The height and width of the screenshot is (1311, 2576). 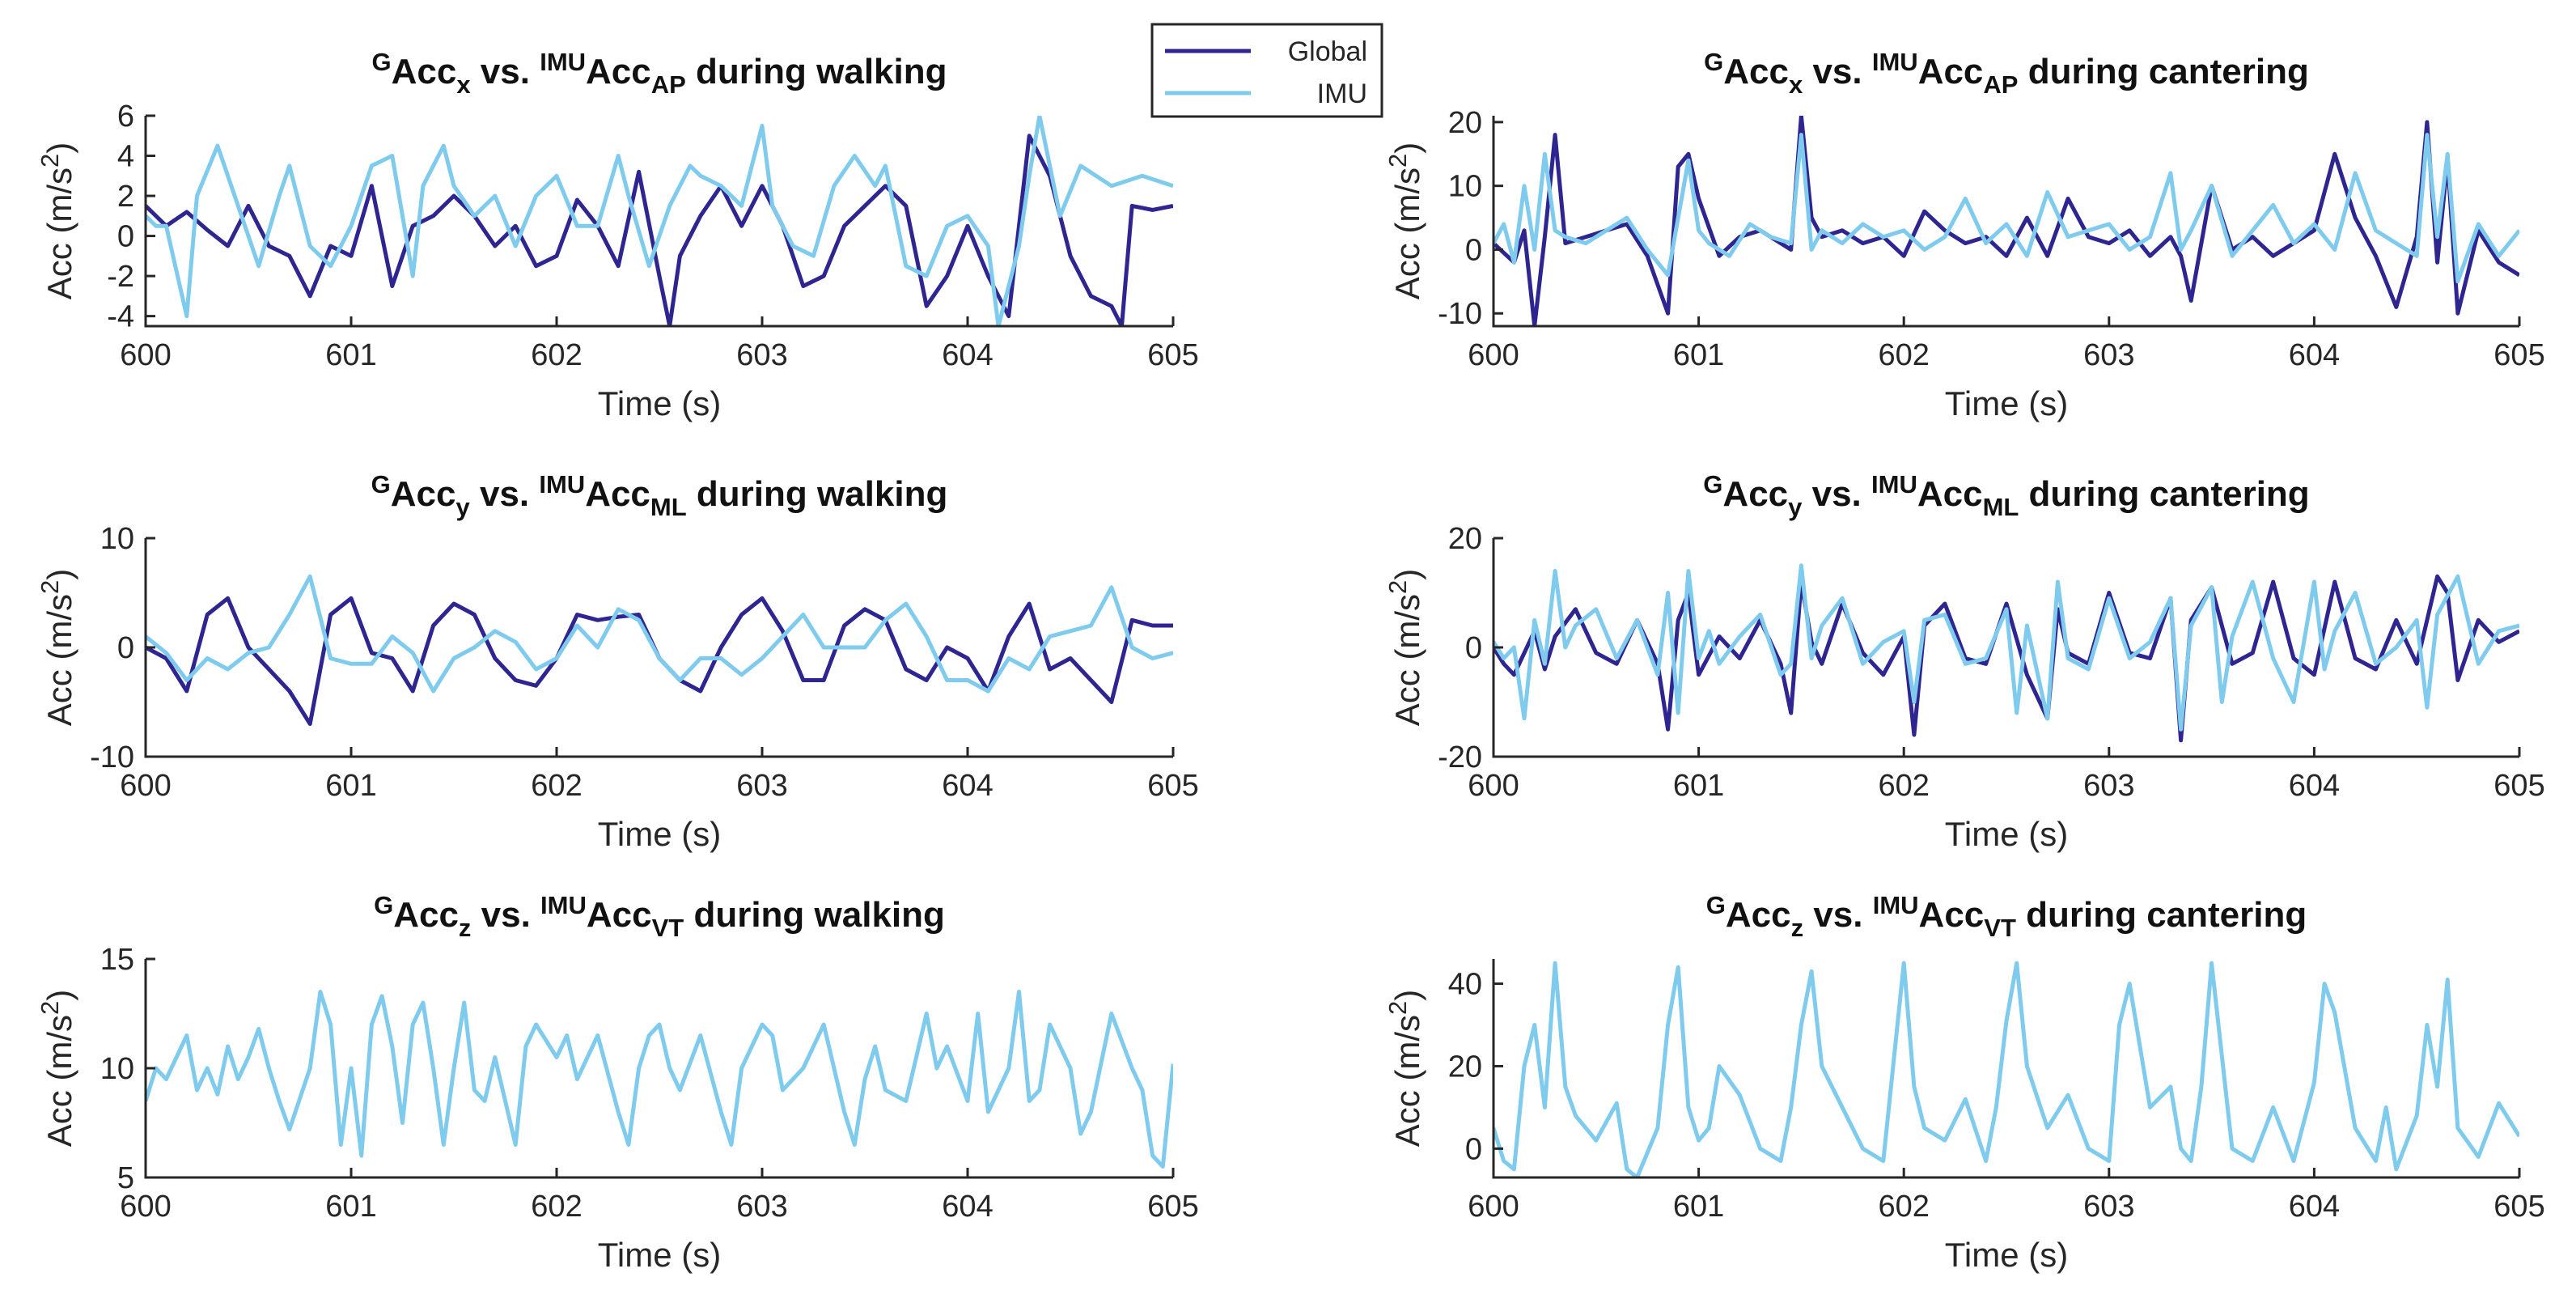 I want to click on y-label-sup: 2, so click(x=1397, y=161).